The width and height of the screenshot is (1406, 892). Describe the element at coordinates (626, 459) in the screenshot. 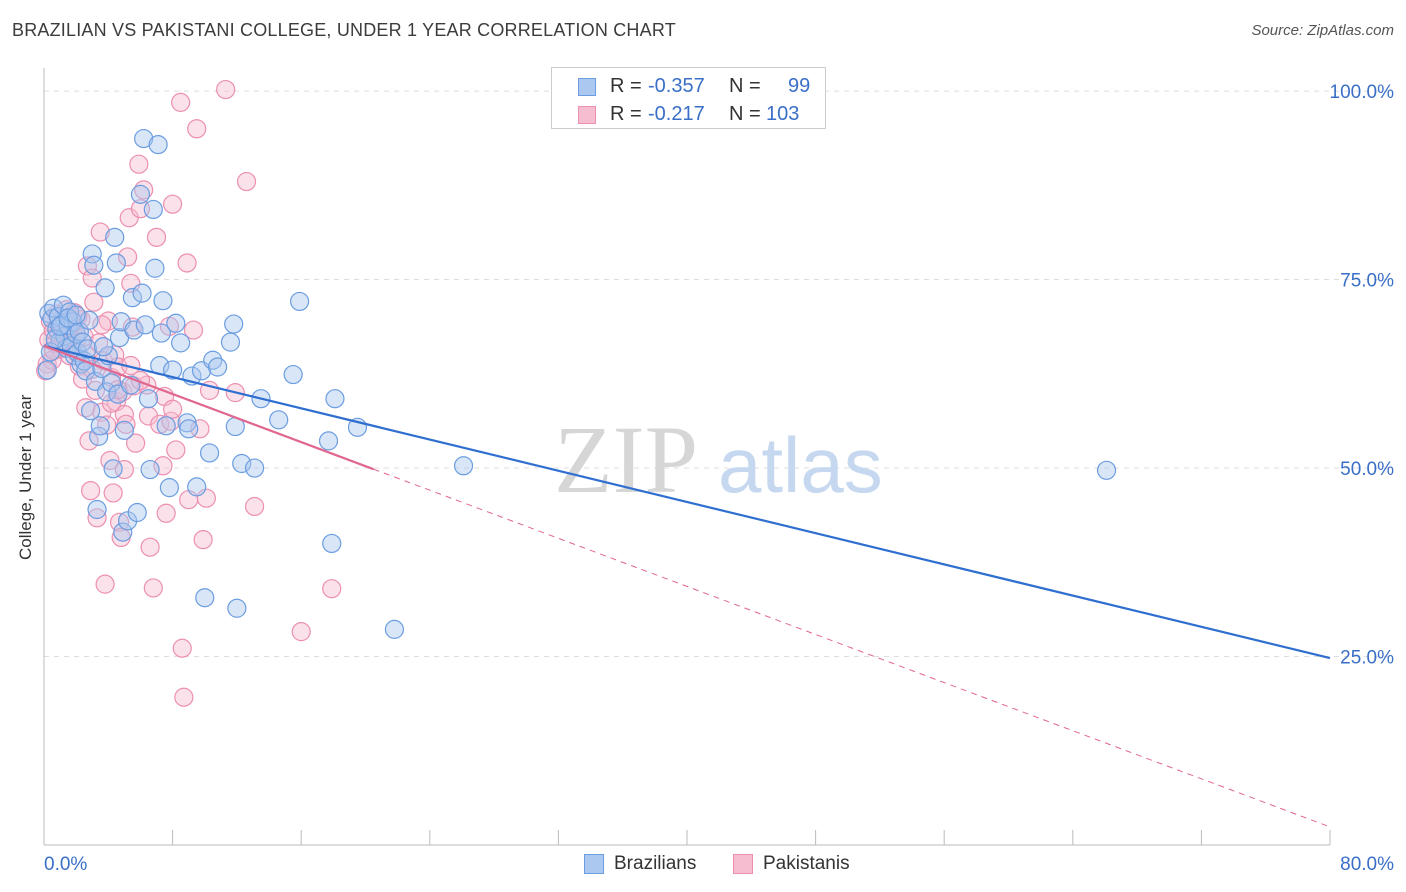

I see `watermark-zip: ZIP` at that location.